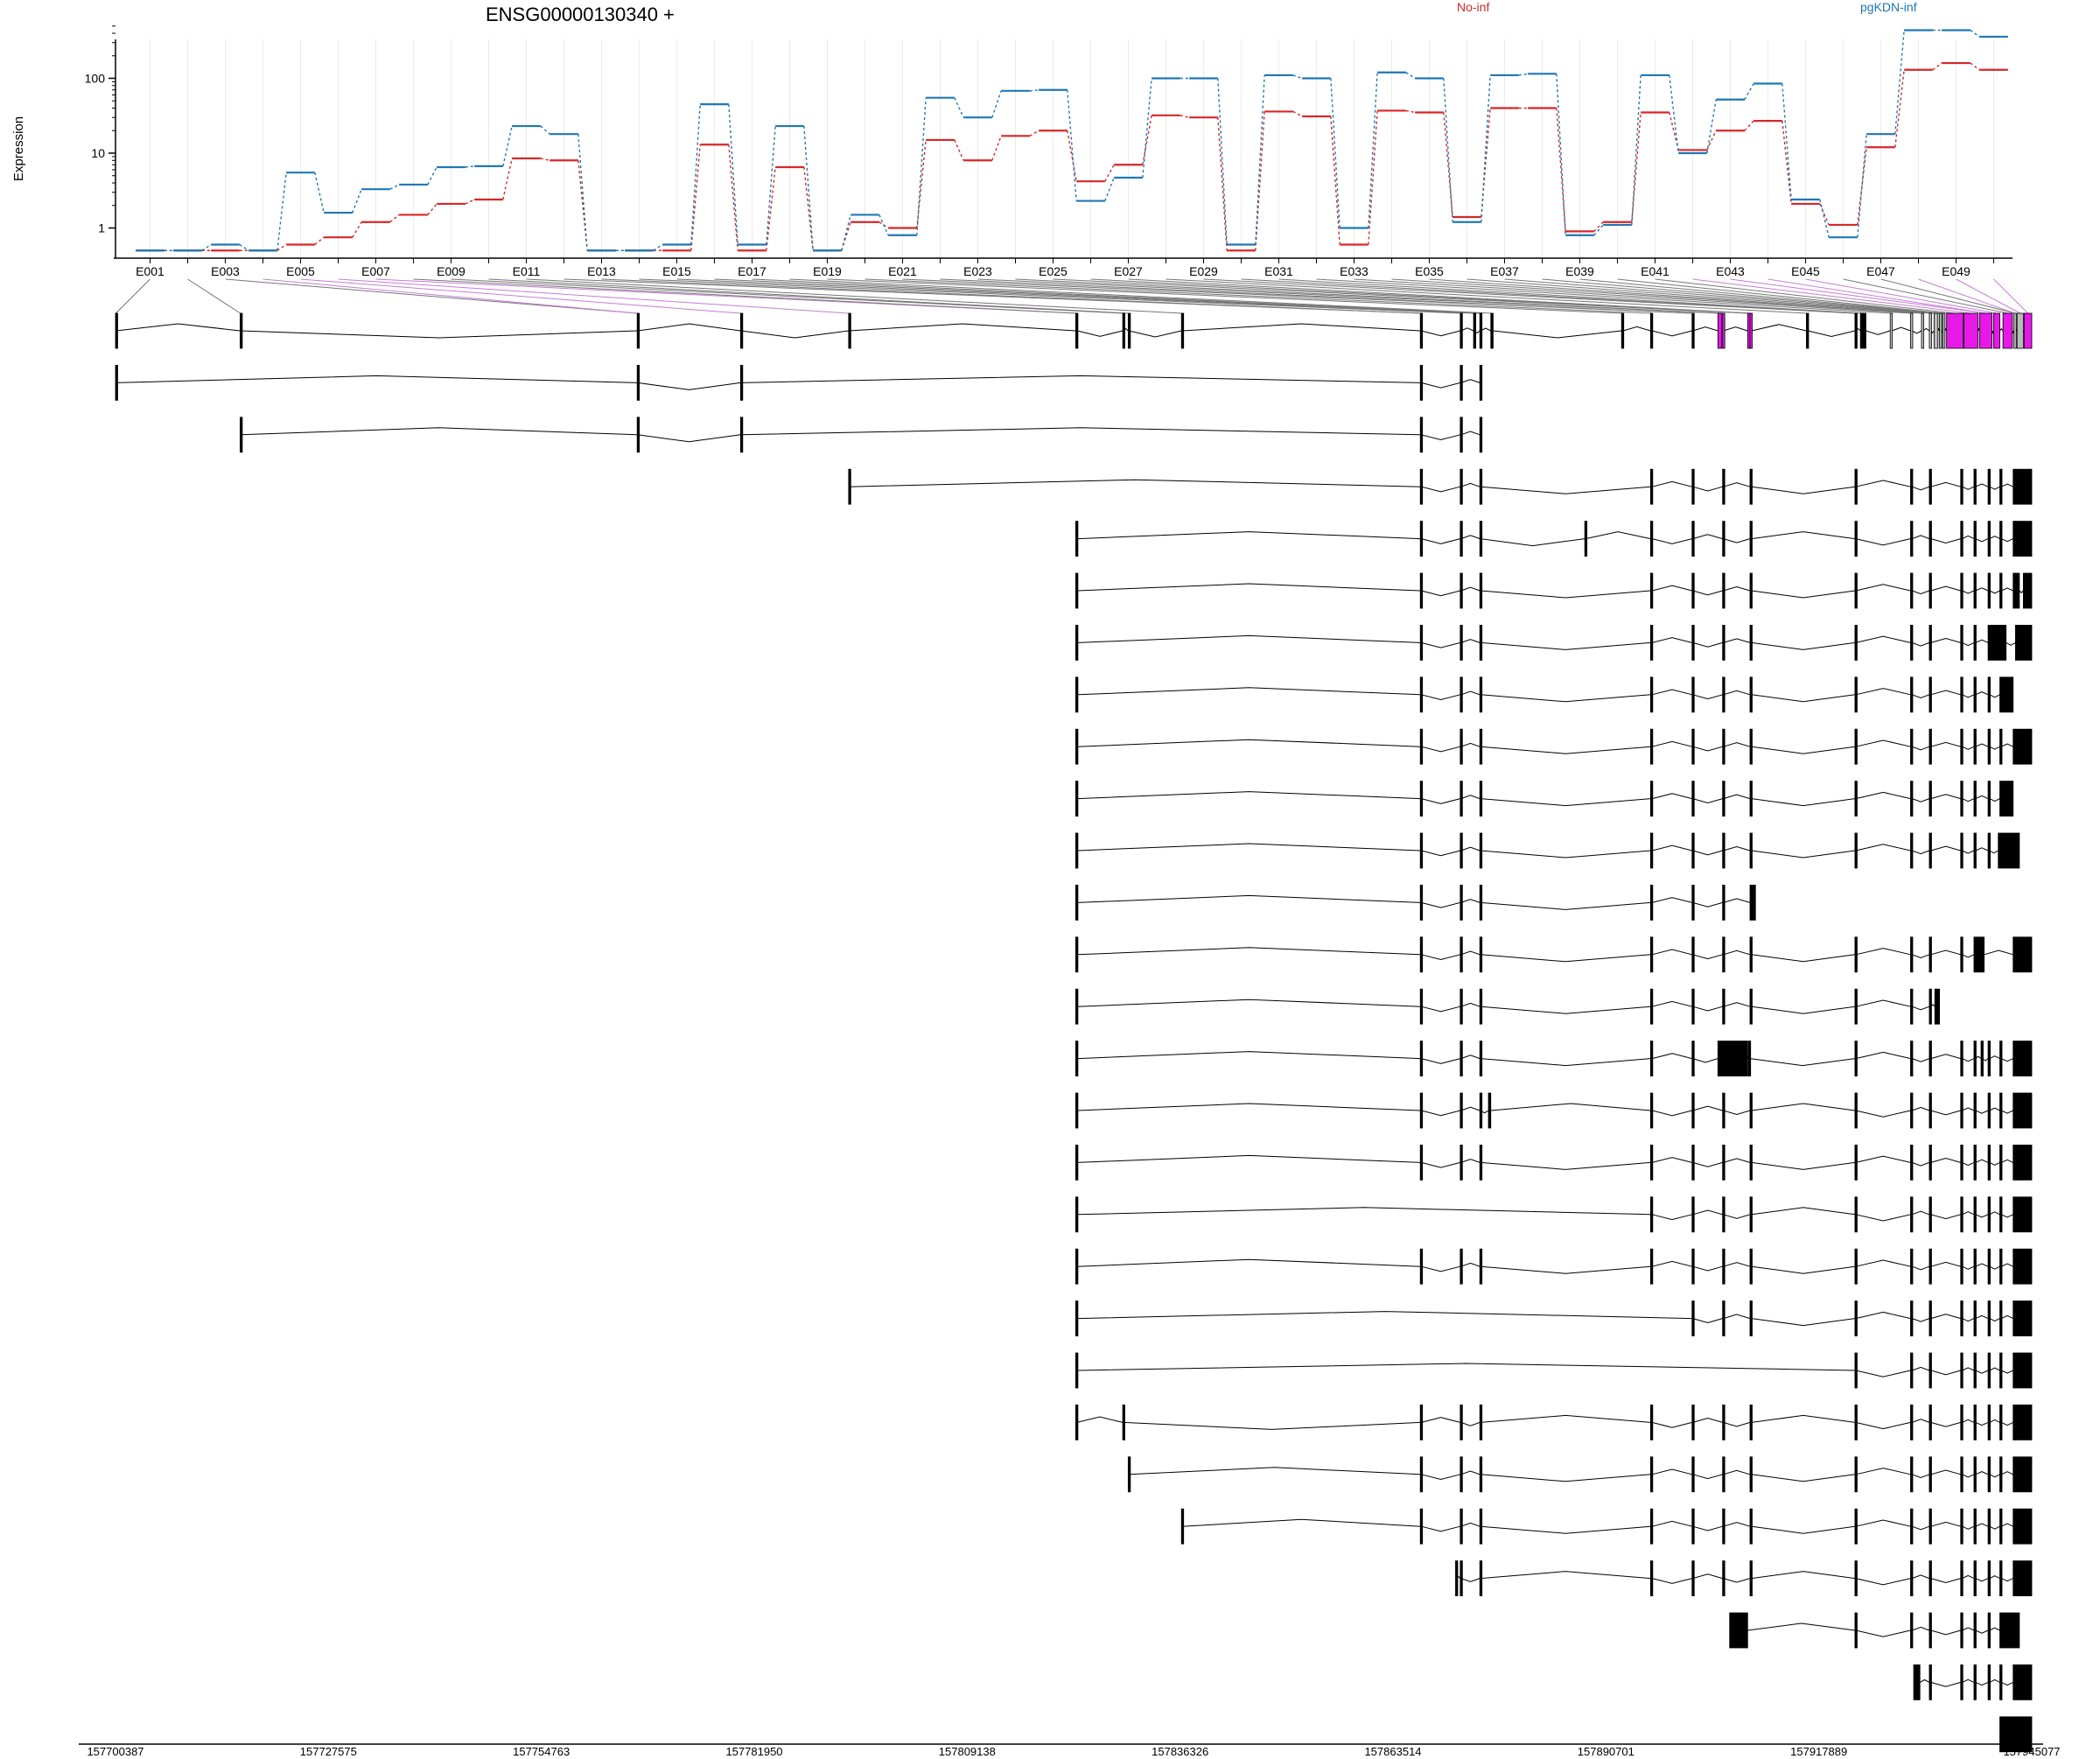 The width and height of the screenshot is (2100, 1759). Describe the element at coordinates (1553, 1266) in the screenshot. I see `transcript-row` at that location.